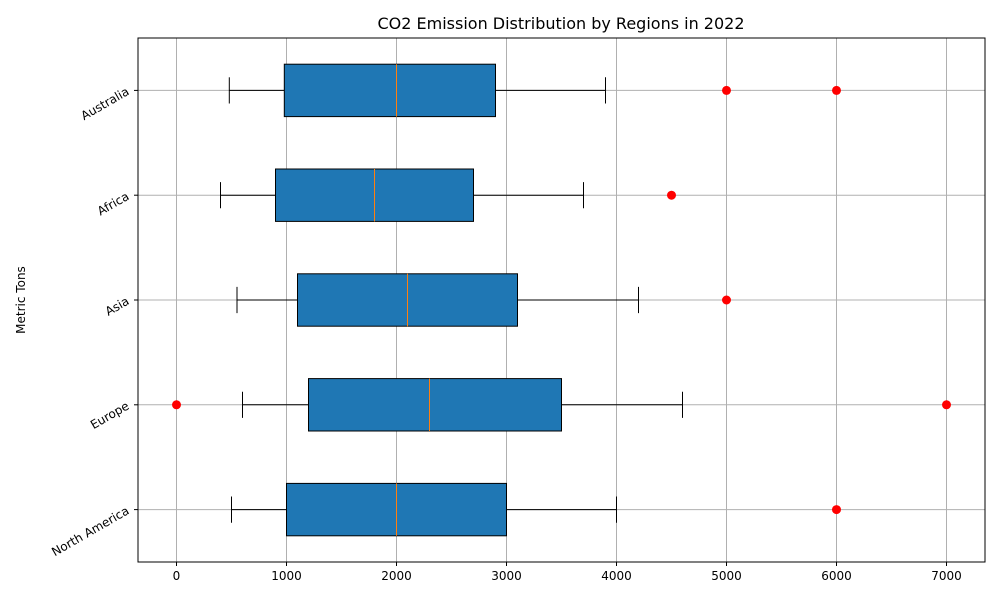 Image resolution: width=1000 pixels, height=604 pixels. What do you see at coordinates (616, 576) in the screenshot?
I see `x-tick-label: 4000` at bounding box center [616, 576].